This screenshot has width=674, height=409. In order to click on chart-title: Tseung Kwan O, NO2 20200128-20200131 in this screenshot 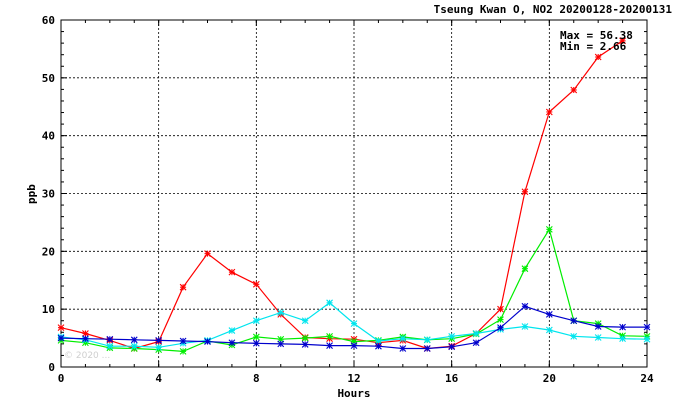, I will do `click(553, 9)`.